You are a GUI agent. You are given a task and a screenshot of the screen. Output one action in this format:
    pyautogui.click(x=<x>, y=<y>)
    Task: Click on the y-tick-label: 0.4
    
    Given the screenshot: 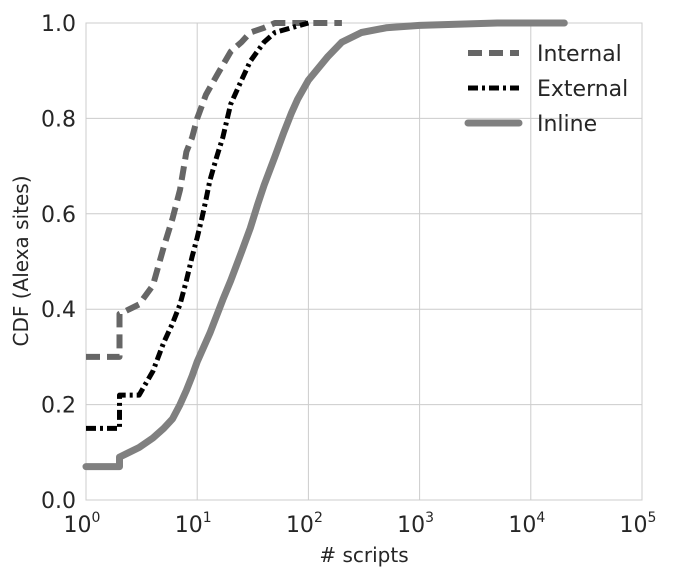 What is the action you would take?
    pyautogui.click(x=58, y=310)
    